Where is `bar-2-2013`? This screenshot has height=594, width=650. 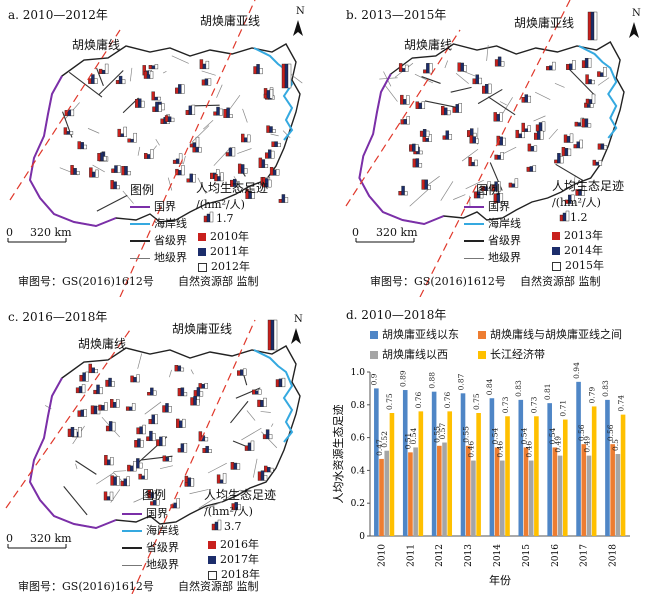 bar-2-2013 is located at coordinates (473, 498).